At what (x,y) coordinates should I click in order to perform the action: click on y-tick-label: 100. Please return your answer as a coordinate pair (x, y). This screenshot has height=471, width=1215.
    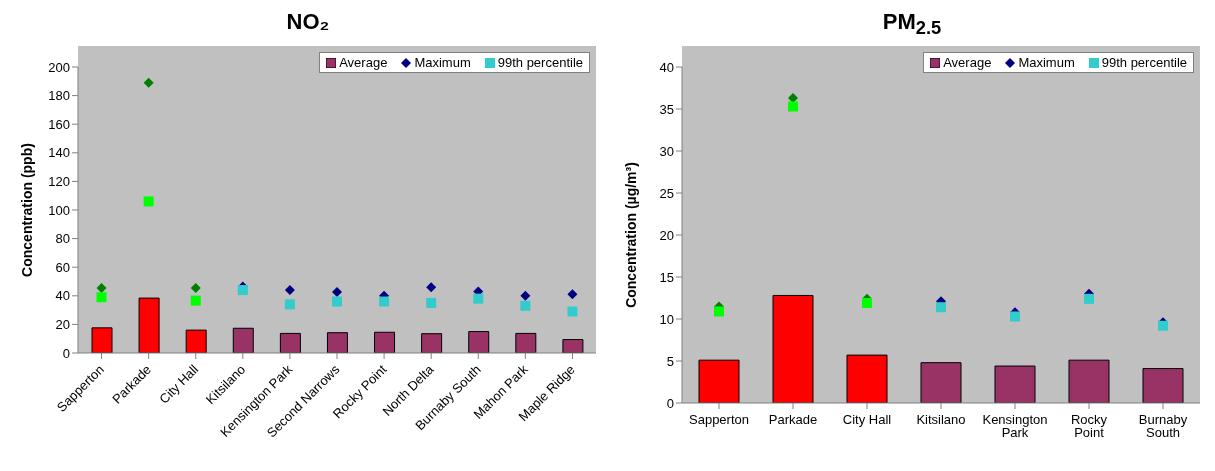
    Looking at the image, I should click on (59, 210).